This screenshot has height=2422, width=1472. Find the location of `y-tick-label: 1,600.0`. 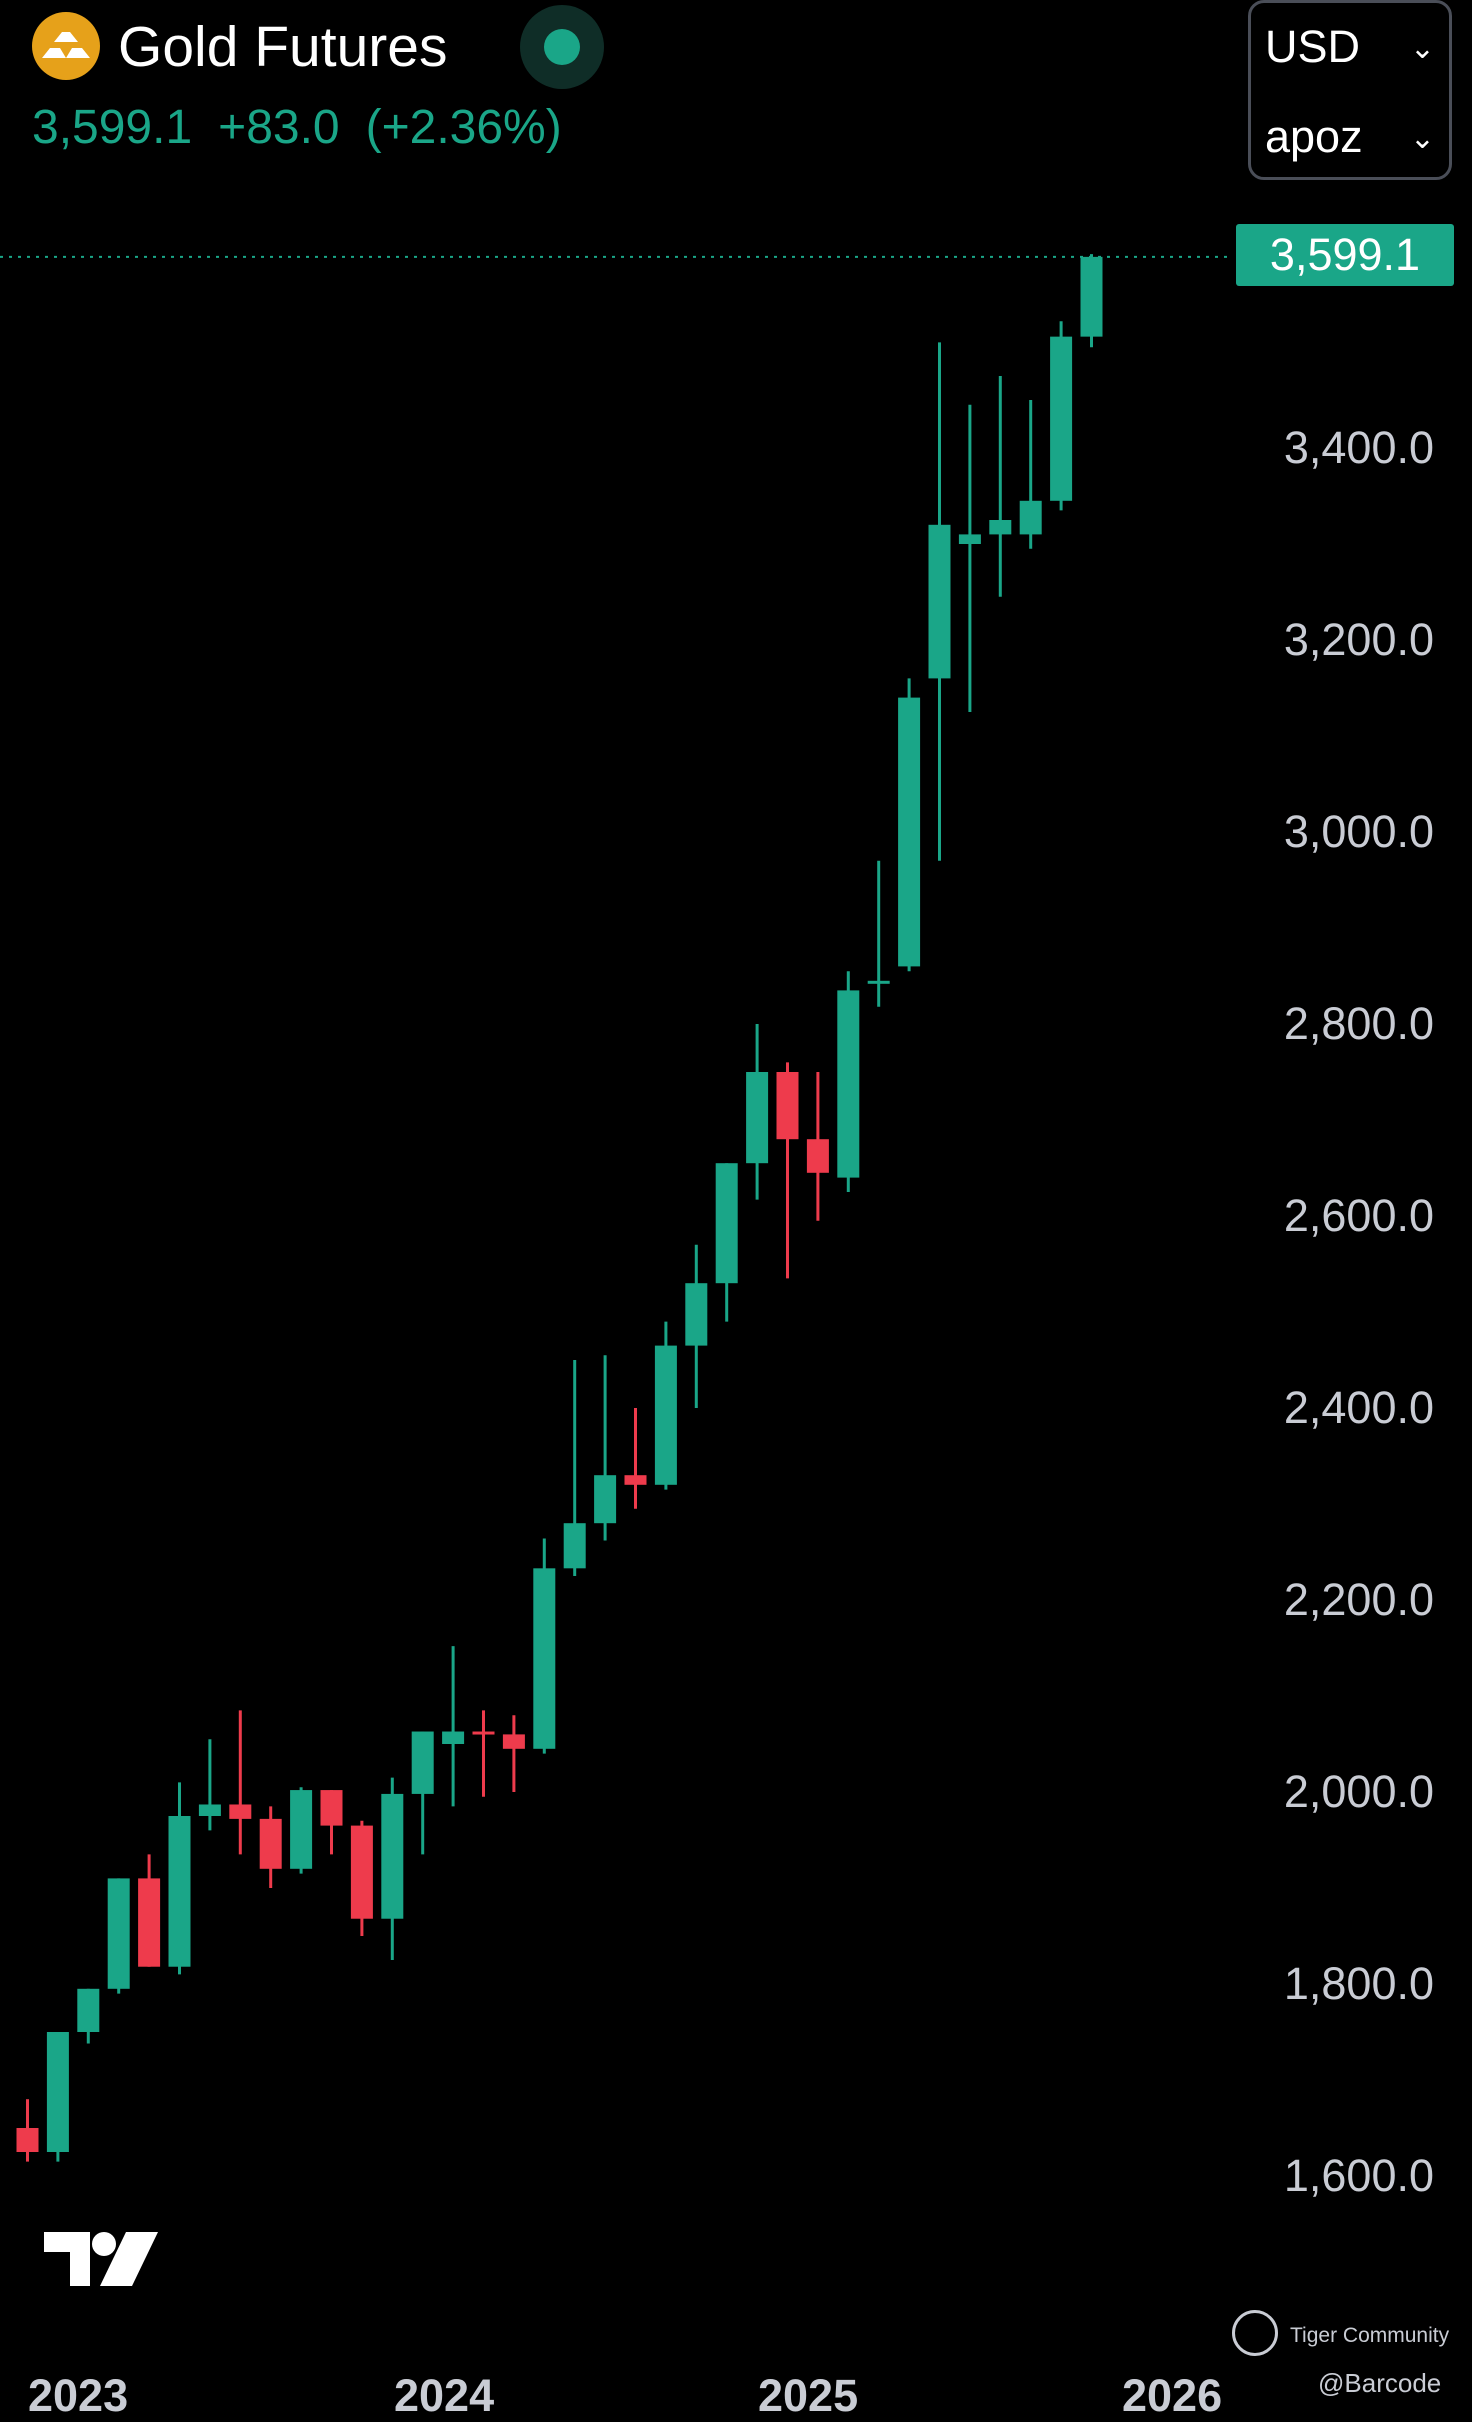

y-tick-label: 1,600.0 is located at coordinates (1358, 2175).